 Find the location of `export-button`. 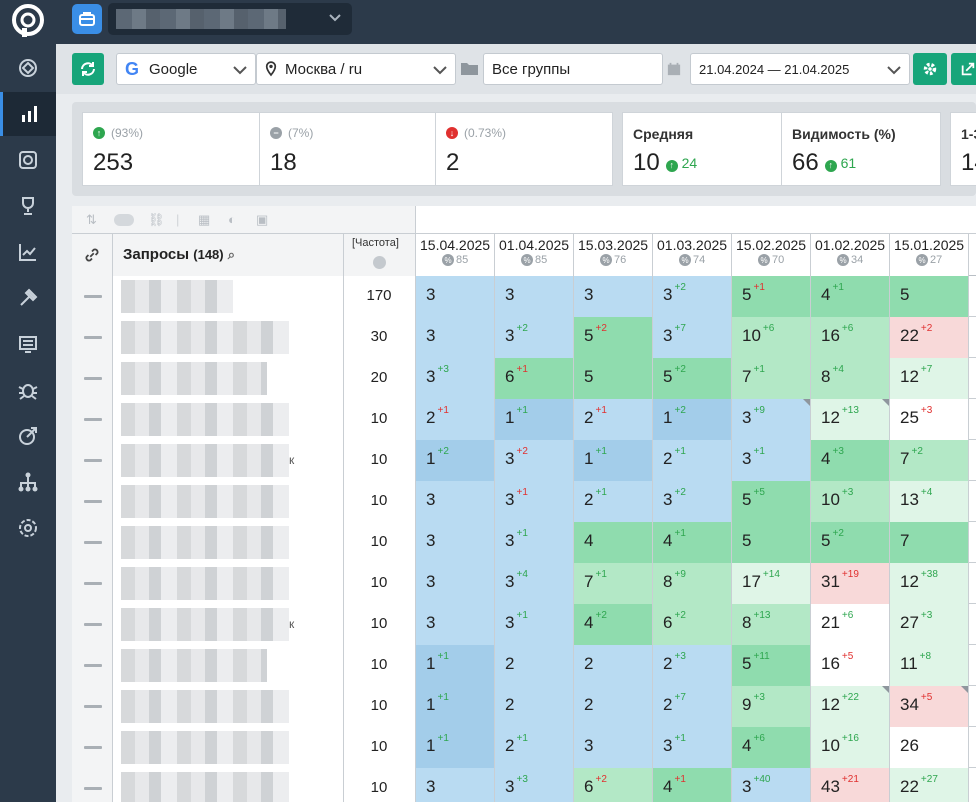

export-button is located at coordinates (963, 69).